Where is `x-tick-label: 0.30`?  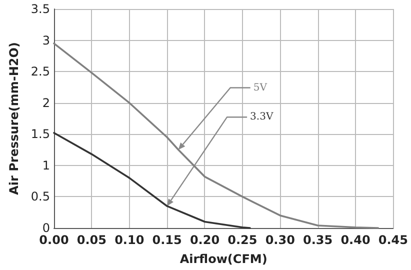 x-tick-label: 0.30 is located at coordinates (280, 240).